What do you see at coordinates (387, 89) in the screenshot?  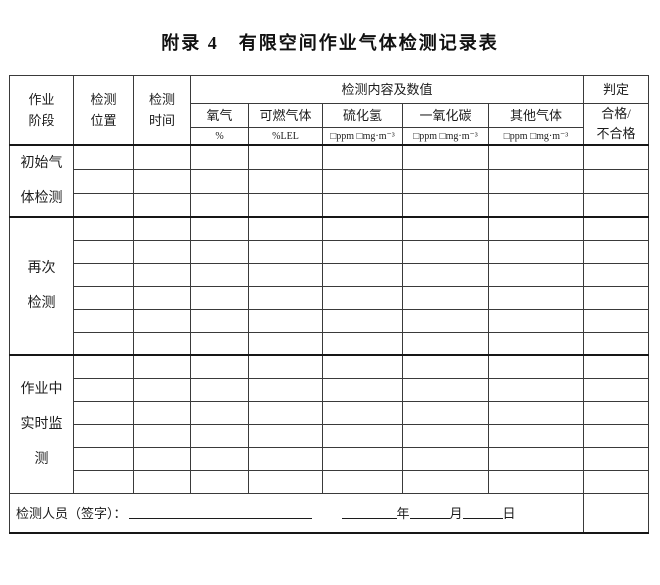 I see `col-header-content-values: 检测内容及数值` at bounding box center [387, 89].